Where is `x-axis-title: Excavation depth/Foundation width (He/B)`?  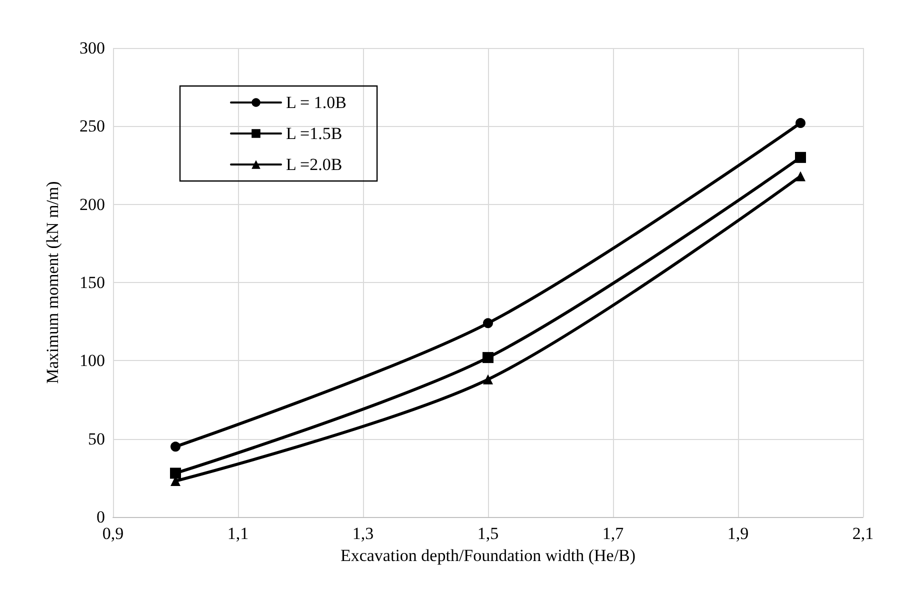
x-axis-title: Excavation depth/Foundation width (He/B) is located at coordinates (488, 555).